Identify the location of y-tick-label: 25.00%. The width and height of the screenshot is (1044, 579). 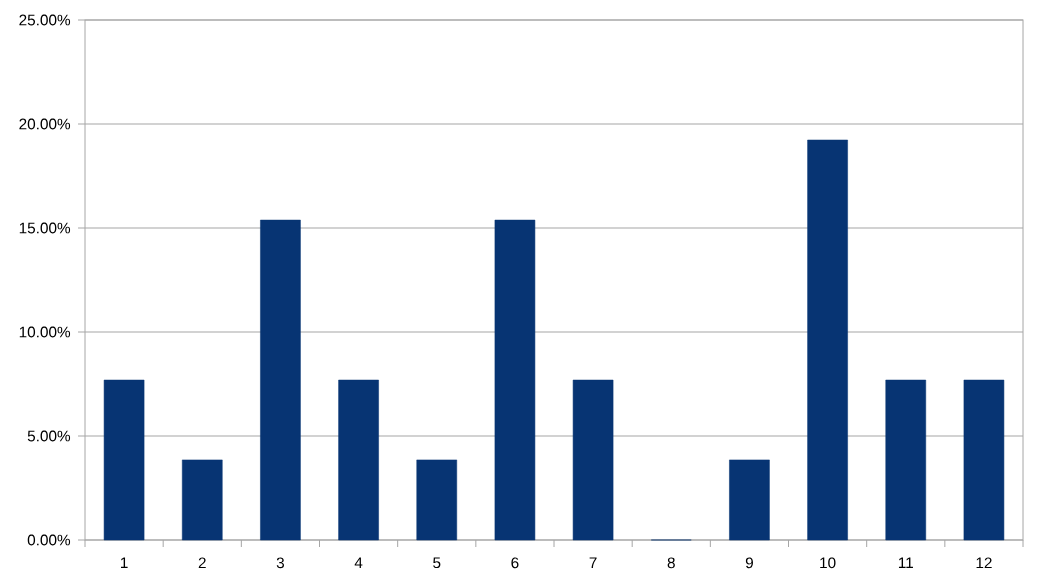
(45, 20).